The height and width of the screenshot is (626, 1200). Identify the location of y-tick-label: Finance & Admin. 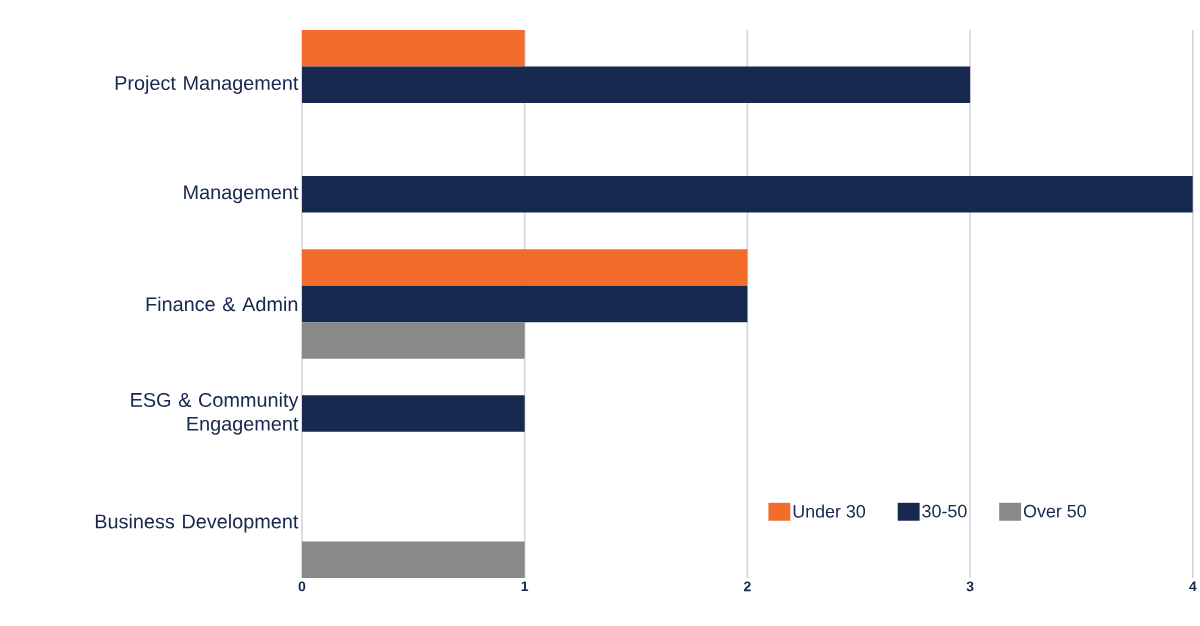
(222, 304).